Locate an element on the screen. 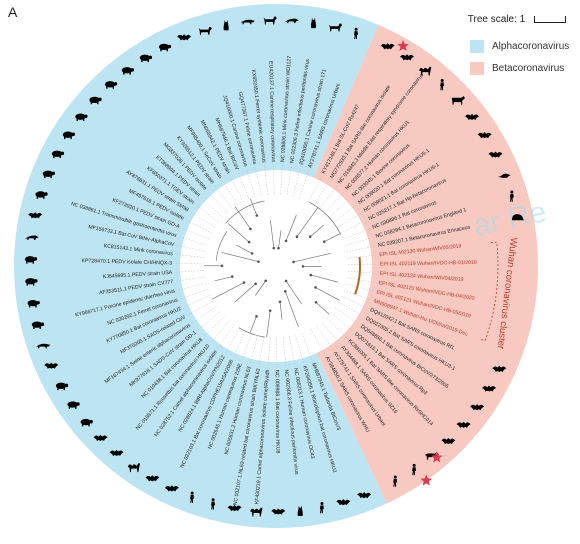  legend-label-alpha: Alphacoronavirus is located at coordinates (531, 46).